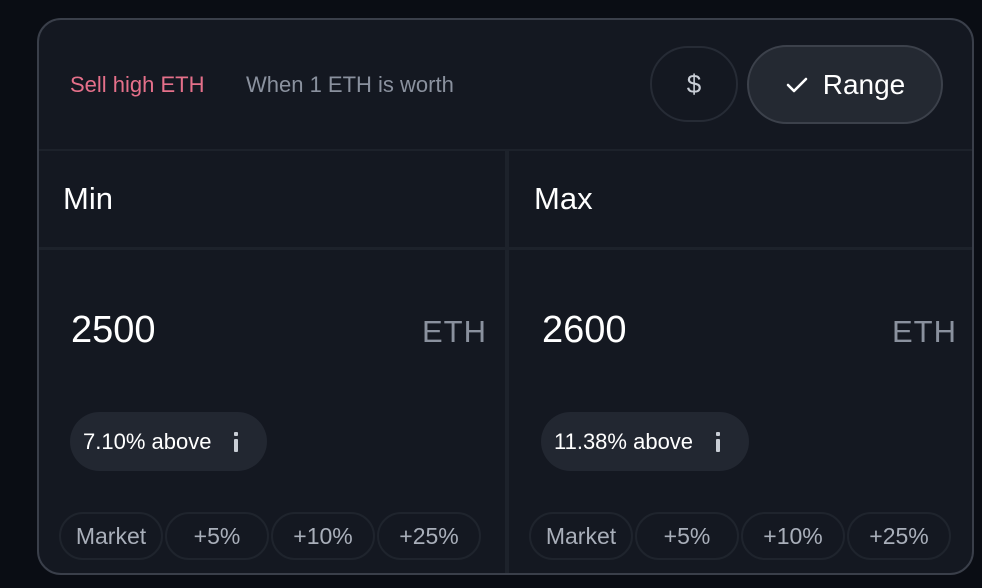 The width and height of the screenshot is (982, 588). I want to click on max-quick-select: Market +5% +10% +25%, so click(740, 536).